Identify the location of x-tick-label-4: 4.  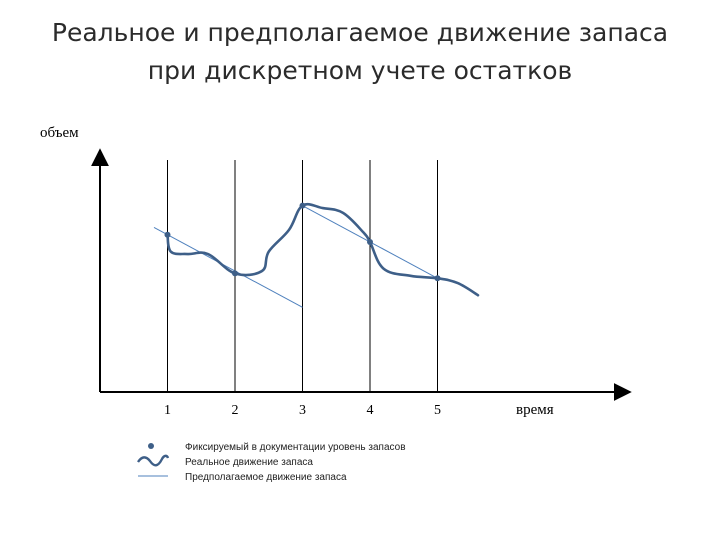
(370, 410).